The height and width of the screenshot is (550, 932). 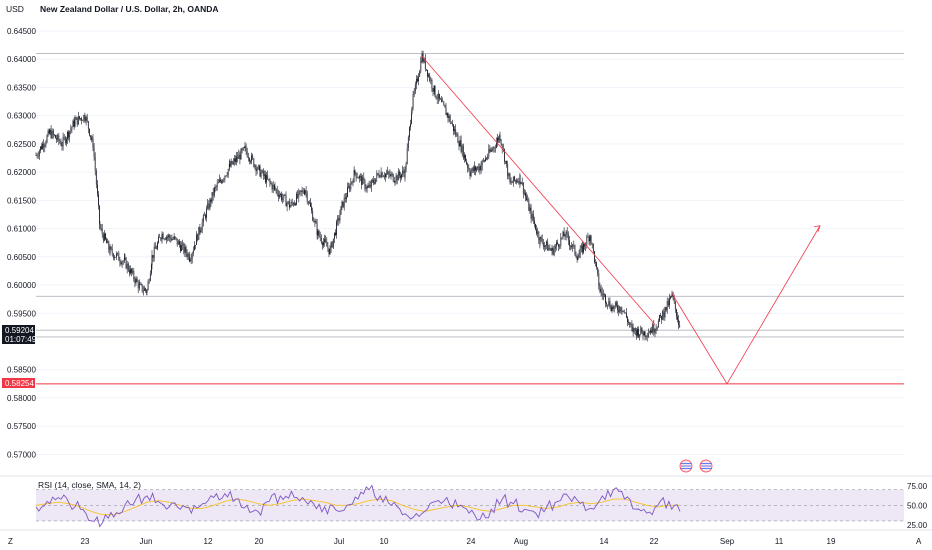 What do you see at coordinates (21, 87) in the screenshot?
I see `price-tick-label: 0.63500` at bounding box center [21, 87].